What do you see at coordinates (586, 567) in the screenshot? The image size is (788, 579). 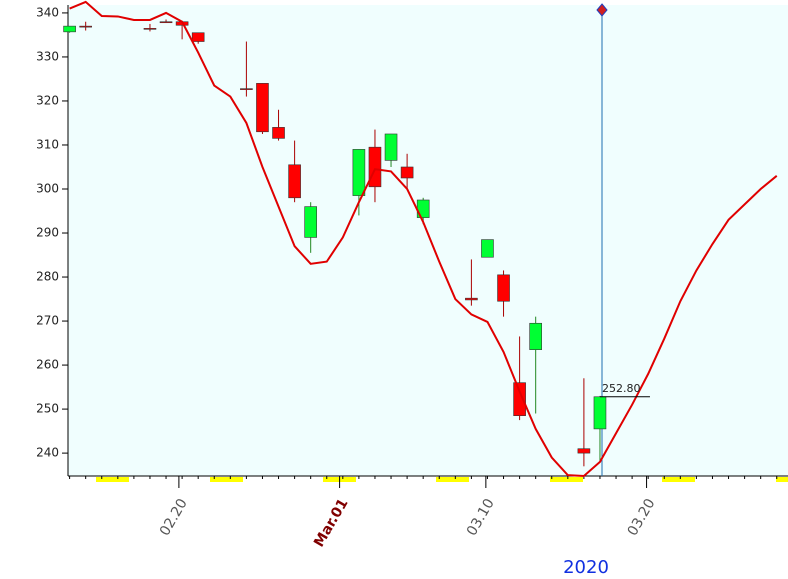 I see `year-label: 2020` at bounding box center [586, 567].